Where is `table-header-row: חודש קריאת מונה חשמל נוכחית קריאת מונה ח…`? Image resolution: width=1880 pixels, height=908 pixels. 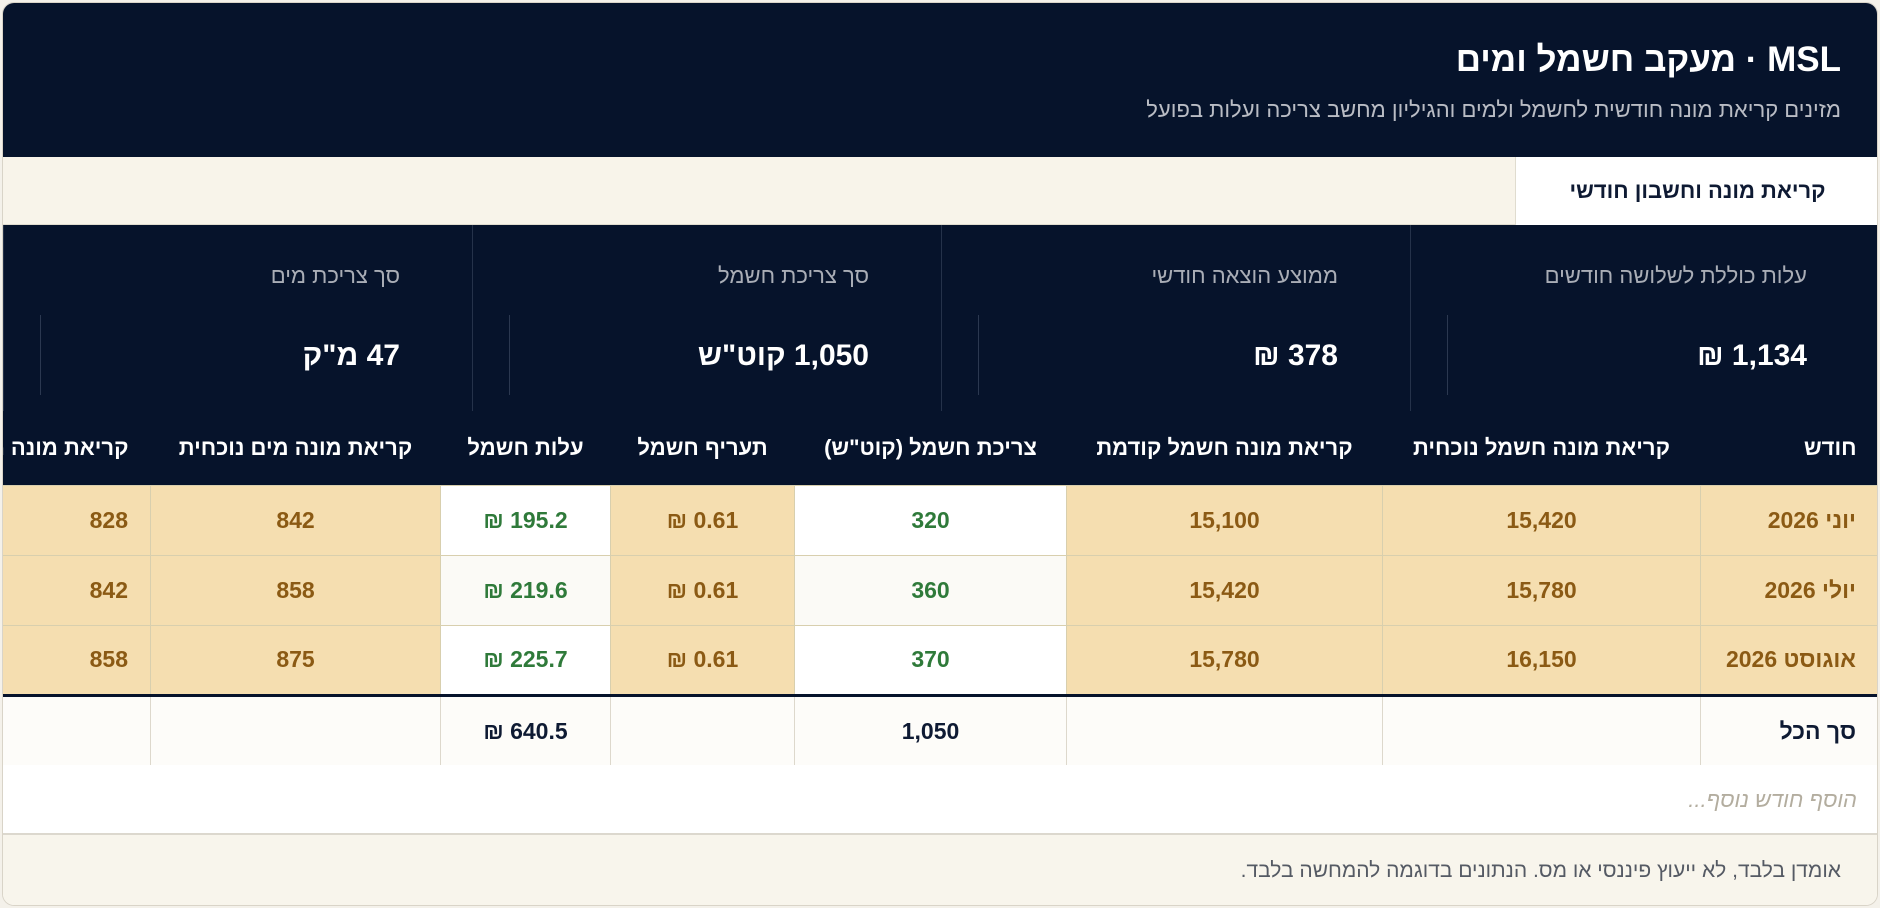
table-header-row: חודש קריאת מונה חשמל נוכחית קריאת מונה ח… is located at coordinates (940, 448).